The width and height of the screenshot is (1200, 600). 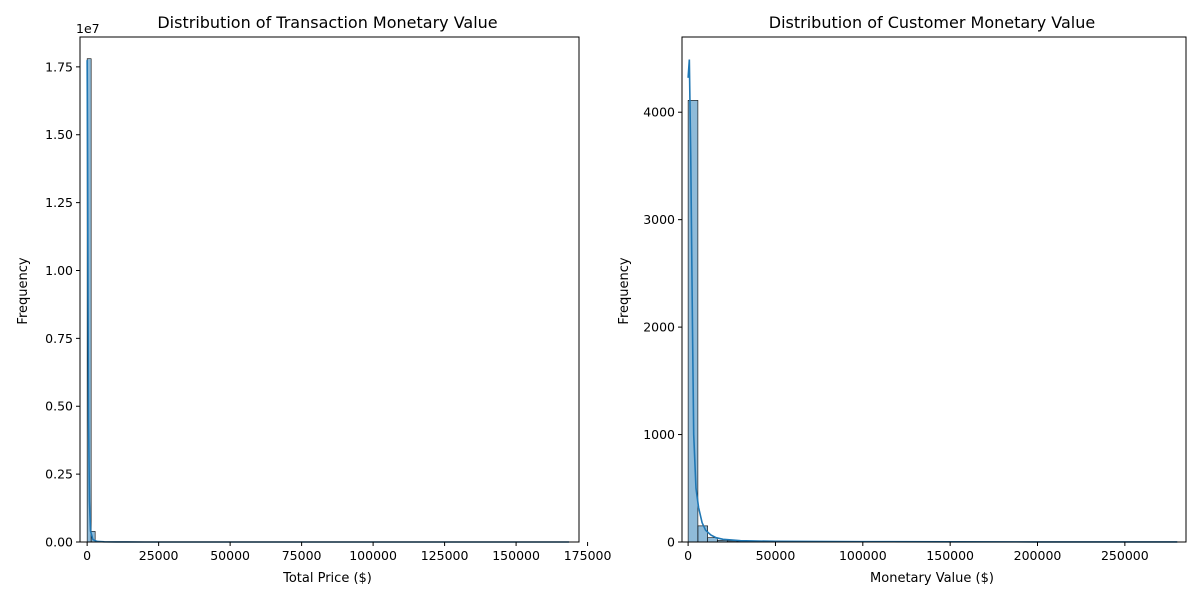 I want to click on left-chart-y-tick-label: 0.75, so click(x=59, y=338).